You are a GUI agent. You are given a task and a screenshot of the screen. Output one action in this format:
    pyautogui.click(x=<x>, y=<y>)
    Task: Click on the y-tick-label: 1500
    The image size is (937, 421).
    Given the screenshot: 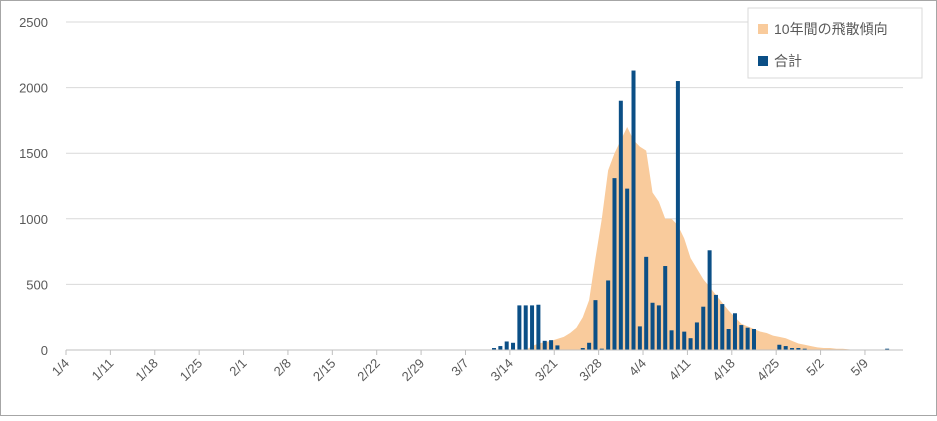 What is the action you would take?
    pyautogui.click(x=33, y=153)
    